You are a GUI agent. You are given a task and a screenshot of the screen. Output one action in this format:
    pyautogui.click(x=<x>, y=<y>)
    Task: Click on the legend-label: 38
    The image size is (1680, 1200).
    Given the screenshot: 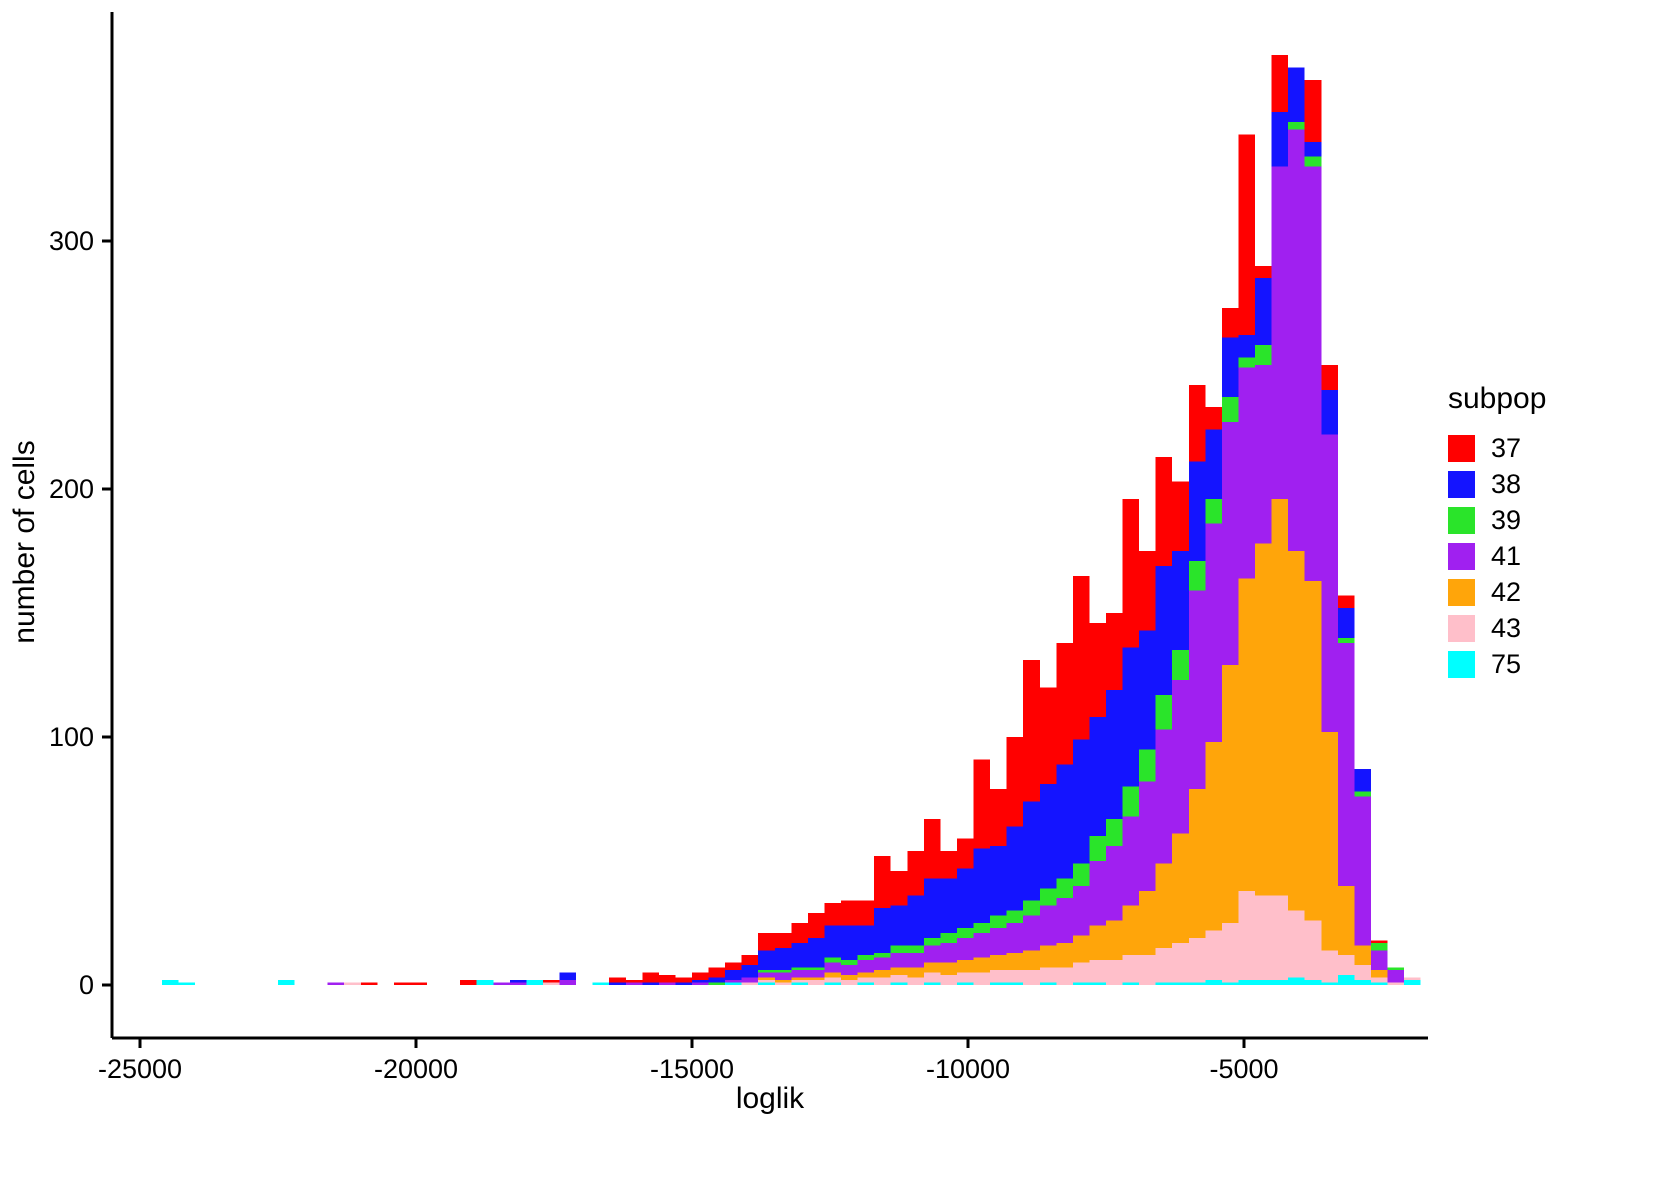 What is the action you would take?
    pyautogui.click(x=1506, y=483)
    